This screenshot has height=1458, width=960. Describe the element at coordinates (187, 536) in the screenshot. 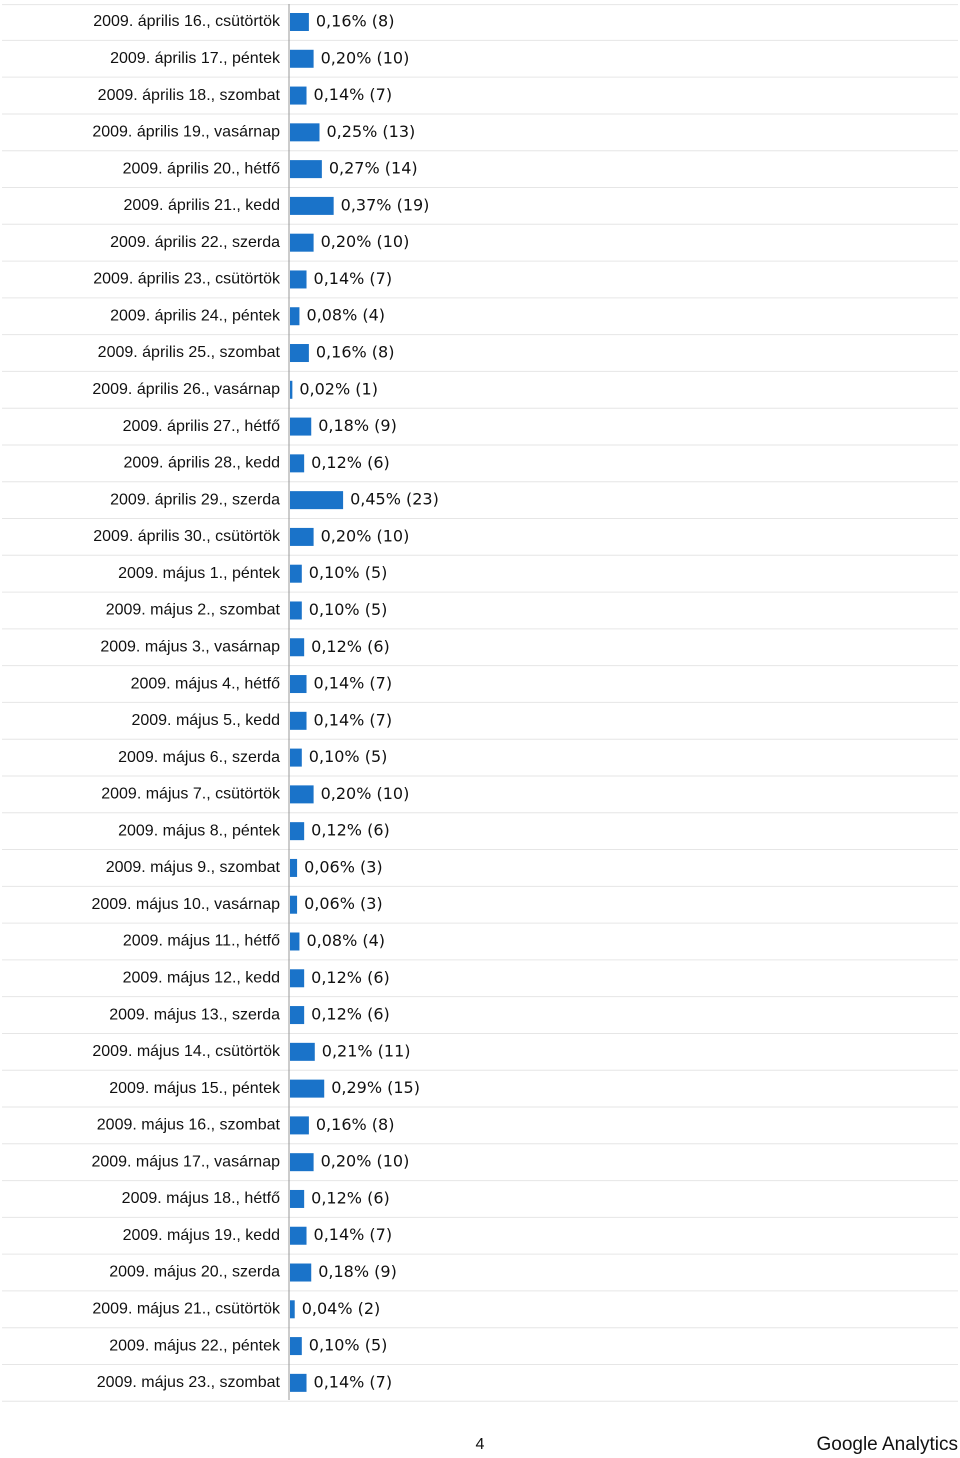

I see `category-label: 2009. április 30., csütörtök` at that location.